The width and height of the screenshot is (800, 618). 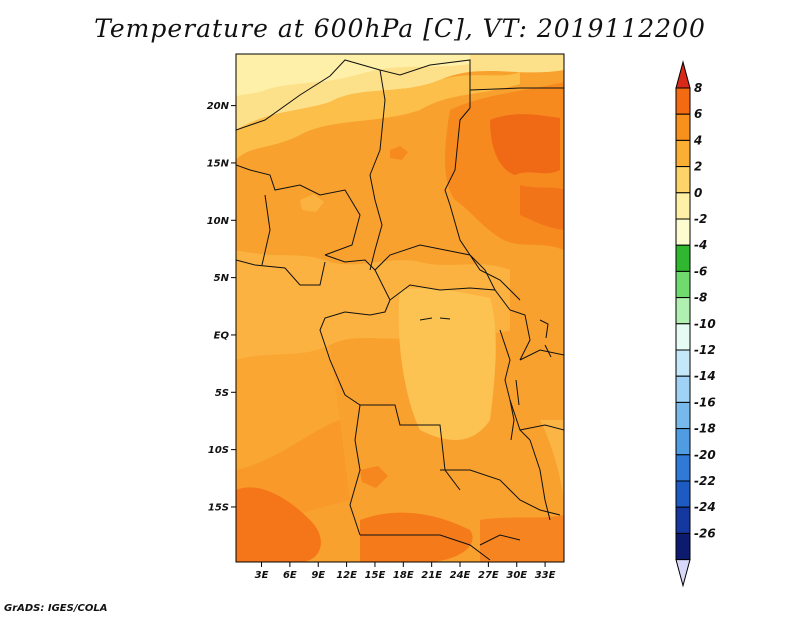 I want to click on colorbar-label: -26, so click(x=705, y=533).